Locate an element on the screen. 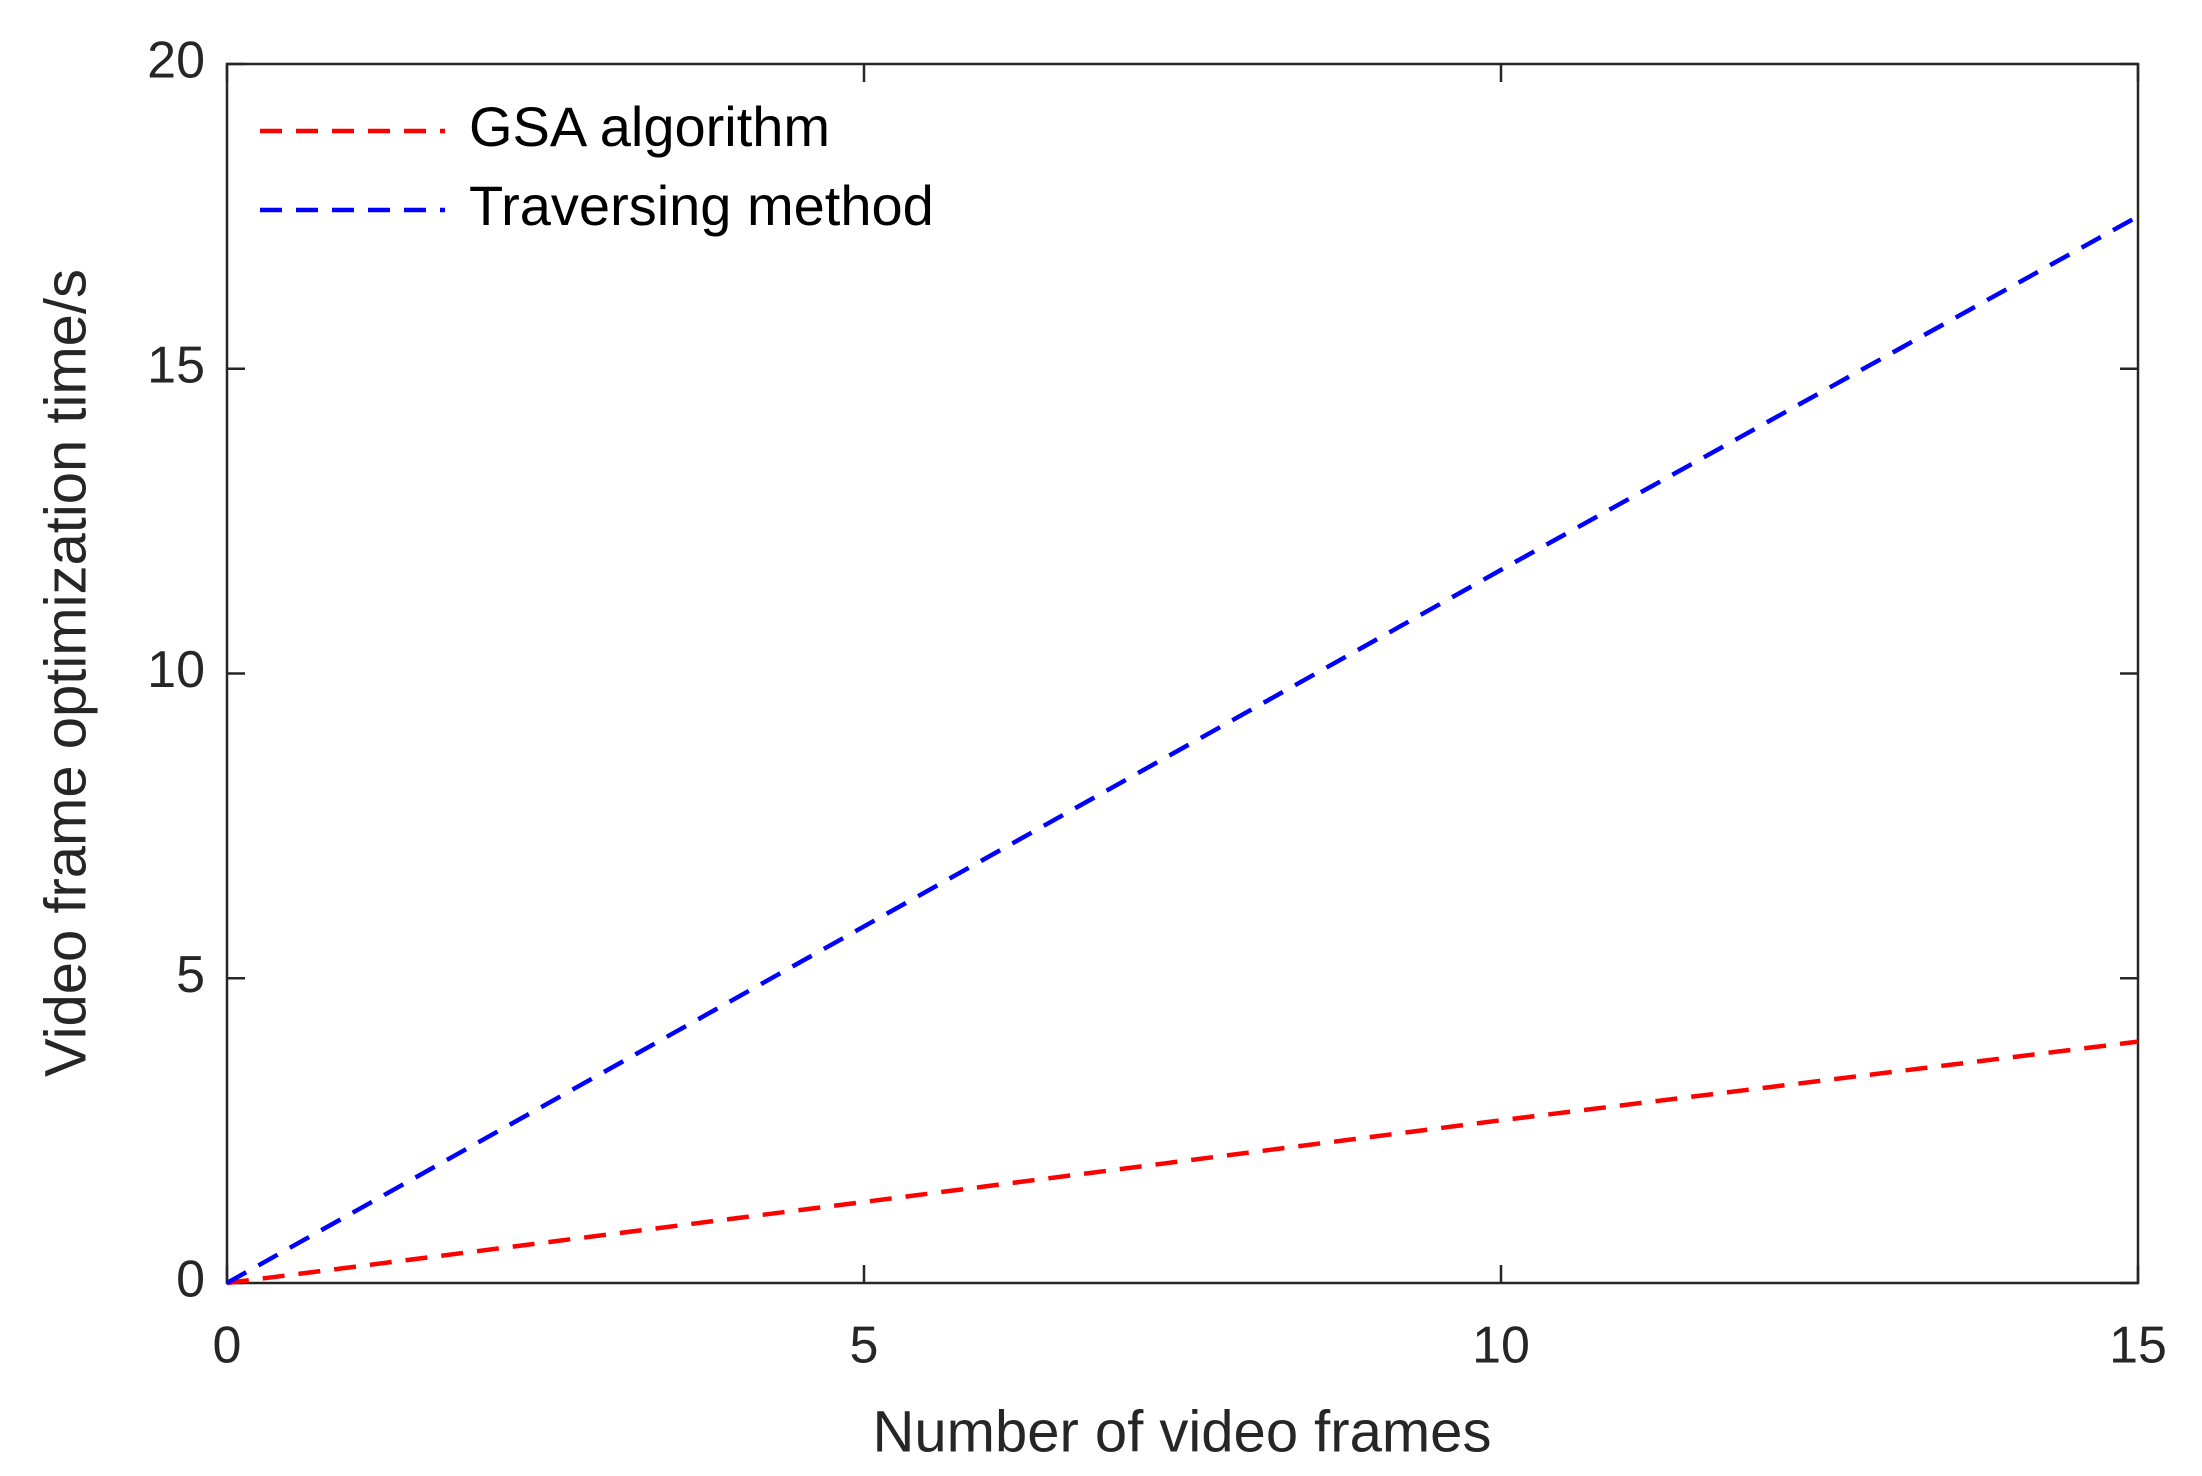 The height and width of the screenshot is (1476, 2202). y-tick-label: 0 is located at coordinates (190, 1280).